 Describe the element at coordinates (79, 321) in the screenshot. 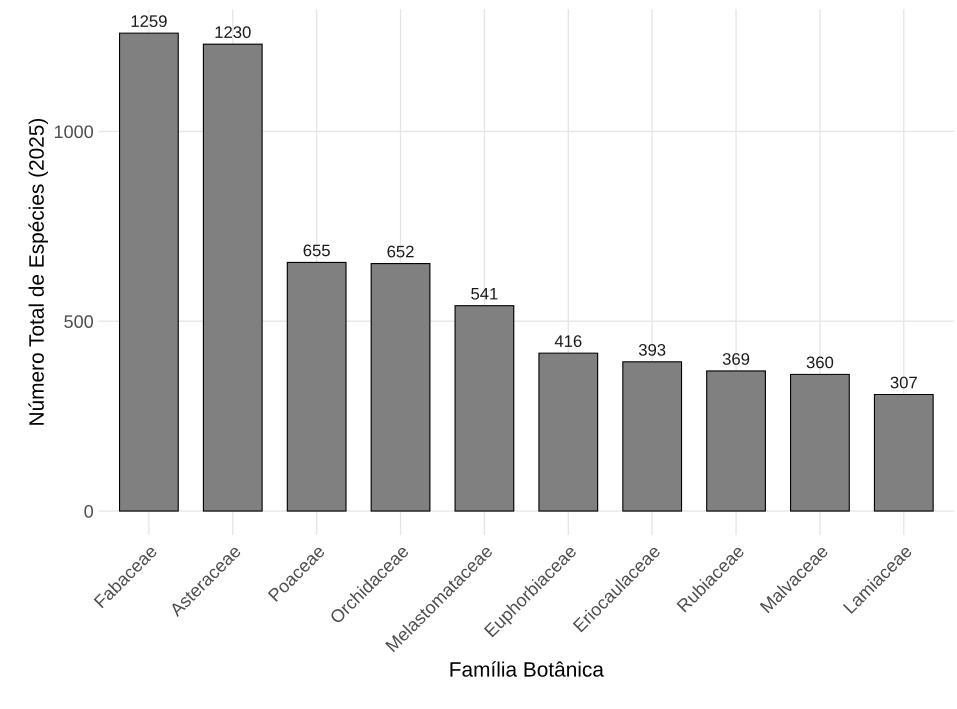

I see `y-tick-label: 500` at that location.